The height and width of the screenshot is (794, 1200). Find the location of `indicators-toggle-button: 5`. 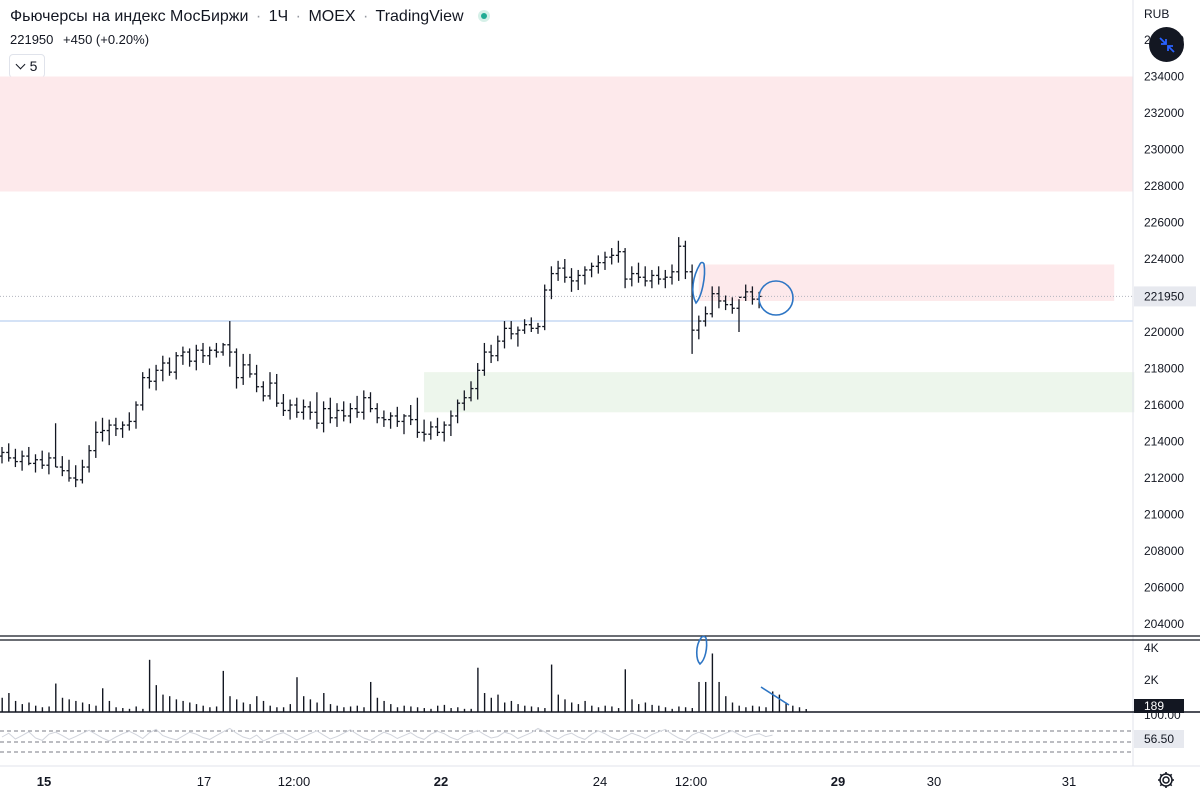

indicators-toggle-button: 5 is located at coordinates (27, 66).